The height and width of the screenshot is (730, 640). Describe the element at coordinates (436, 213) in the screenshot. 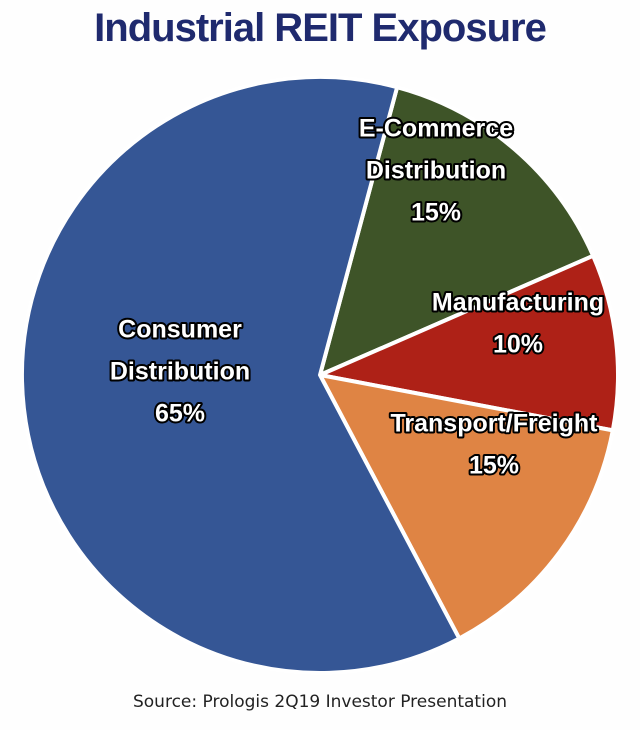

I see `slice-label-0-line-2: 15%` at that location.